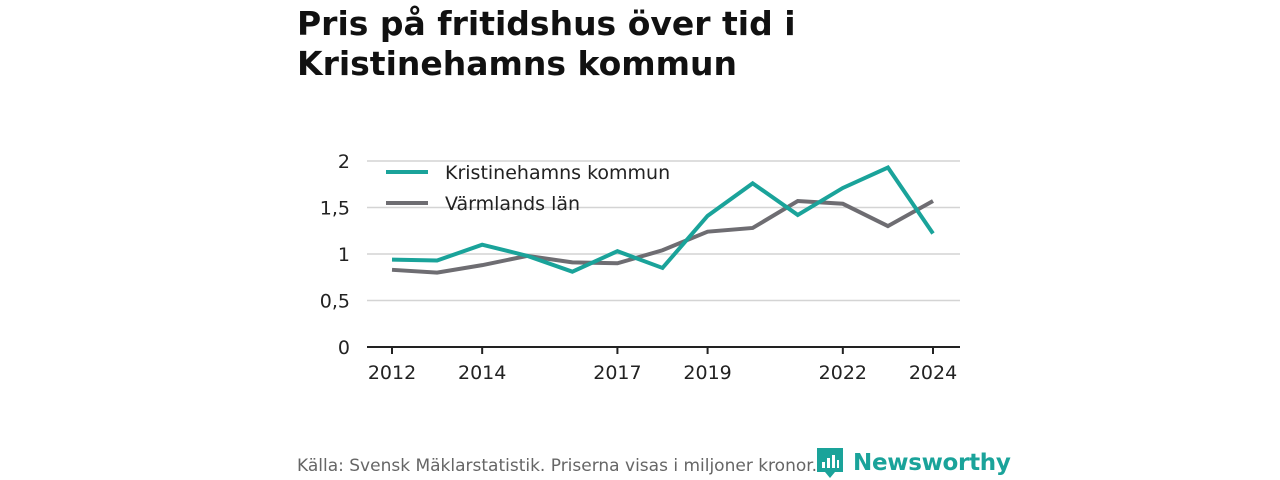 Image resolution: width=1280 pixels, height=480 pixels. Describe the element at coordinates (933, 373) in the screenshot. I see `x-tick-label: 2024` at that location.